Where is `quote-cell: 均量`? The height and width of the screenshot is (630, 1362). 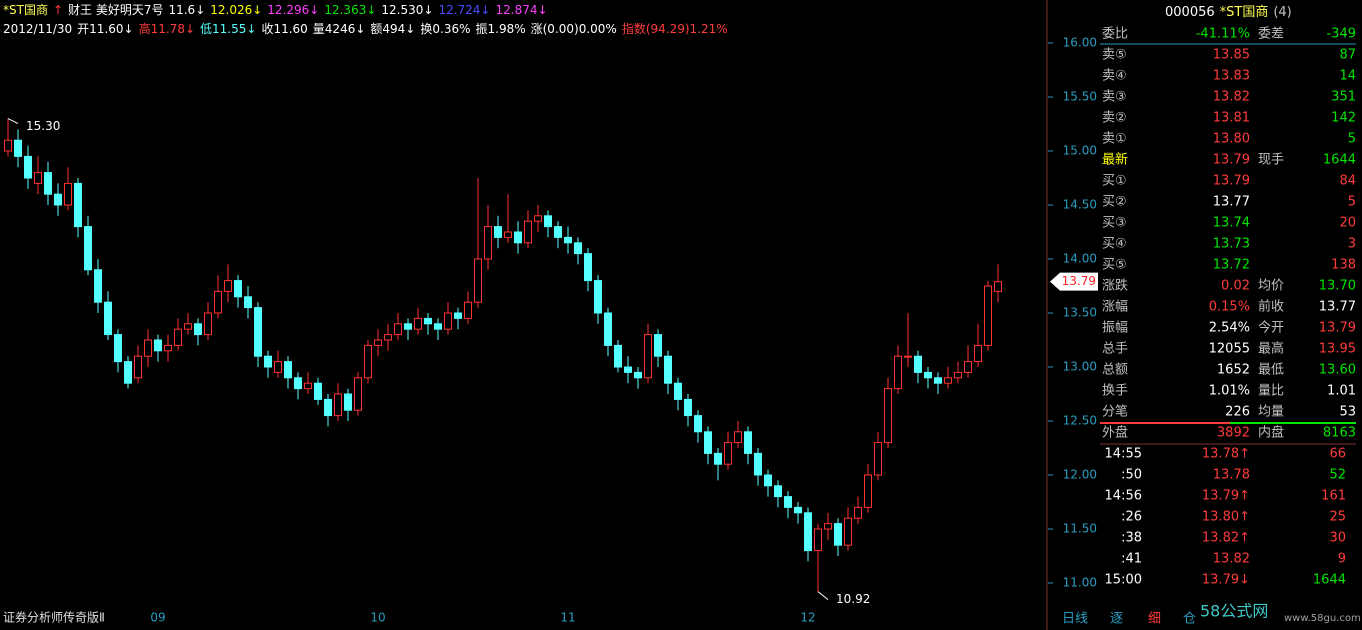
quote-cell: 均量 is located at coordinates (1271, 412).